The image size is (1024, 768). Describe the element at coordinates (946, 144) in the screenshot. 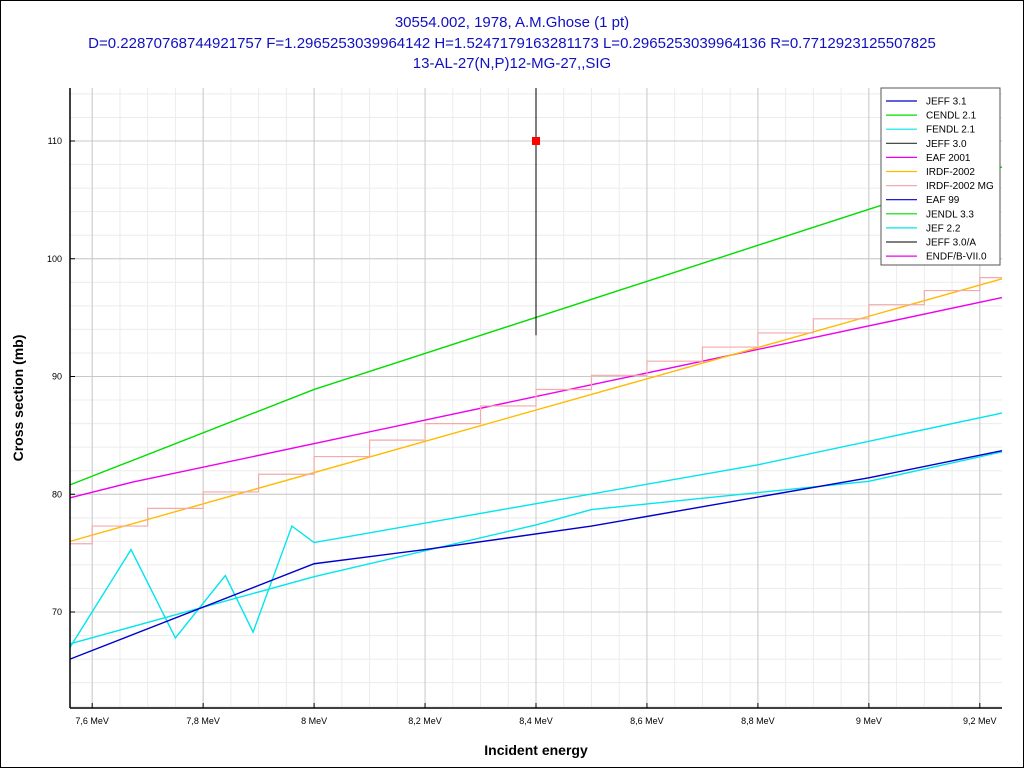

I see `legend-label: JEFF 3.0` at that location.